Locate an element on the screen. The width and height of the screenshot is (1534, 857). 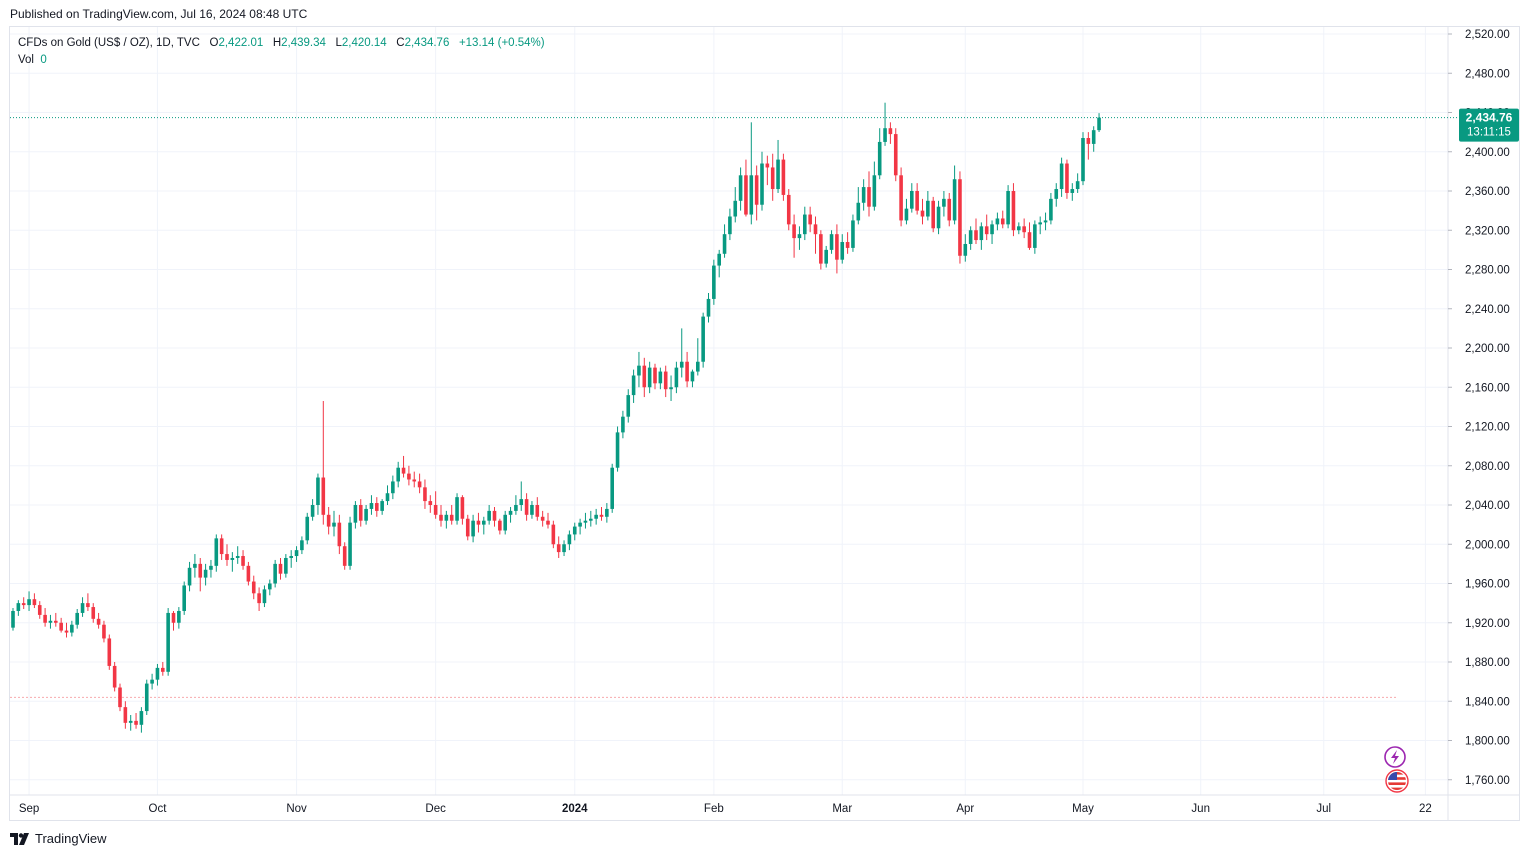
events-icon is located at coordinates (1395, 757).